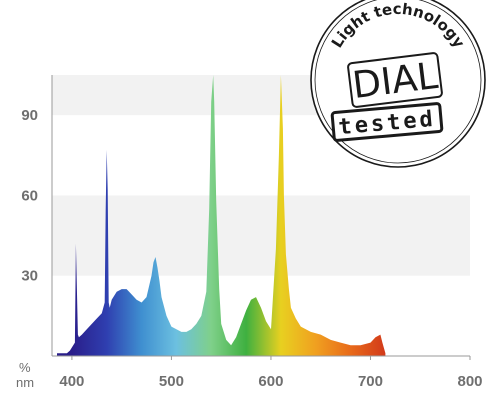 The height and width of the screenshot is (400, 500). What do you see at coordinates (171, 381) in the screenshot?
I see `x-tick-label: 500` at bounding box center [171, 381].